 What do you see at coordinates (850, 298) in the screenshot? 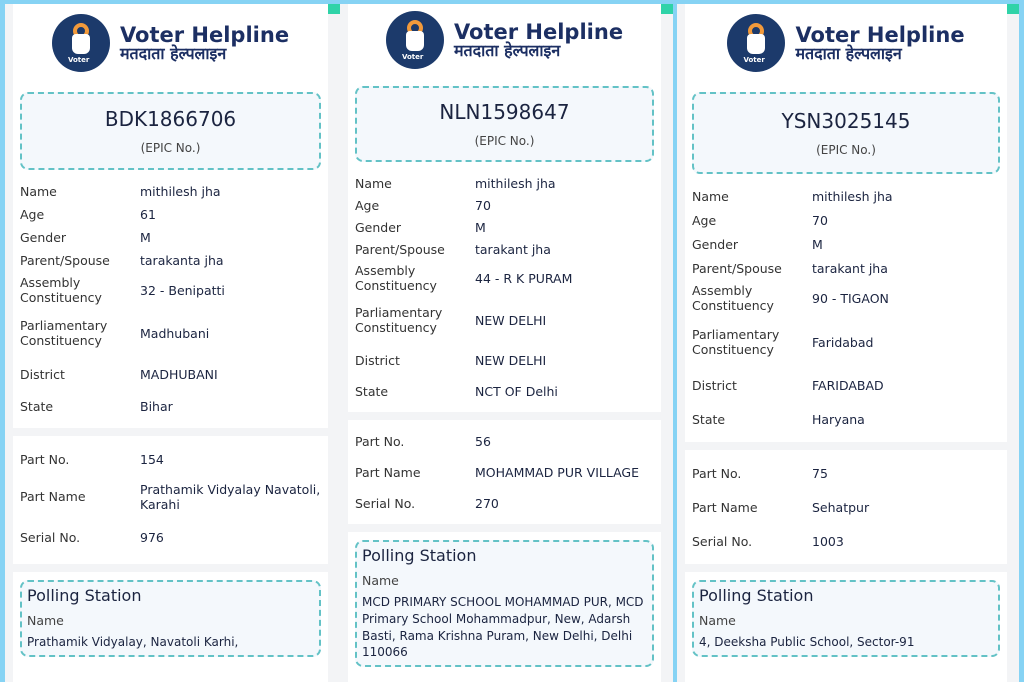
I see `field-value: 90 - TIGAON` at bounding box center [850, 298].